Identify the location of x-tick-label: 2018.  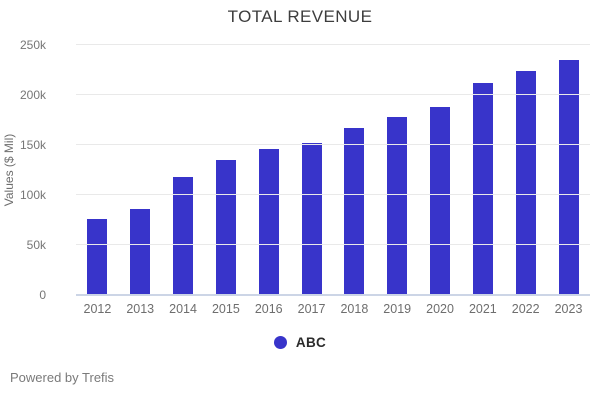
(354, 309).